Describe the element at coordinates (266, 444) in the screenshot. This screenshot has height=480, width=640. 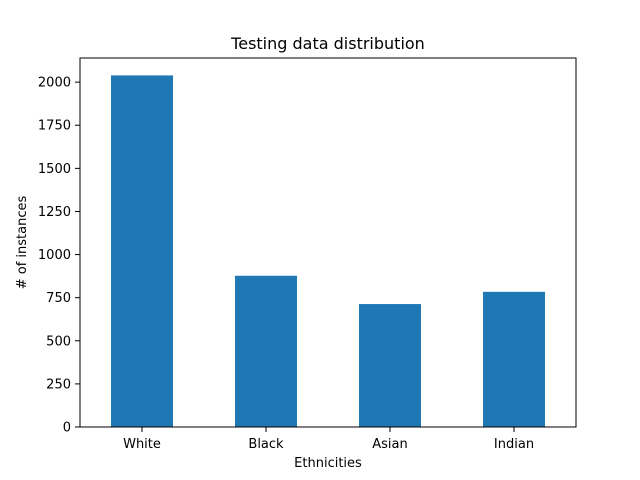
I see `x-tick-label: Black` at that location.